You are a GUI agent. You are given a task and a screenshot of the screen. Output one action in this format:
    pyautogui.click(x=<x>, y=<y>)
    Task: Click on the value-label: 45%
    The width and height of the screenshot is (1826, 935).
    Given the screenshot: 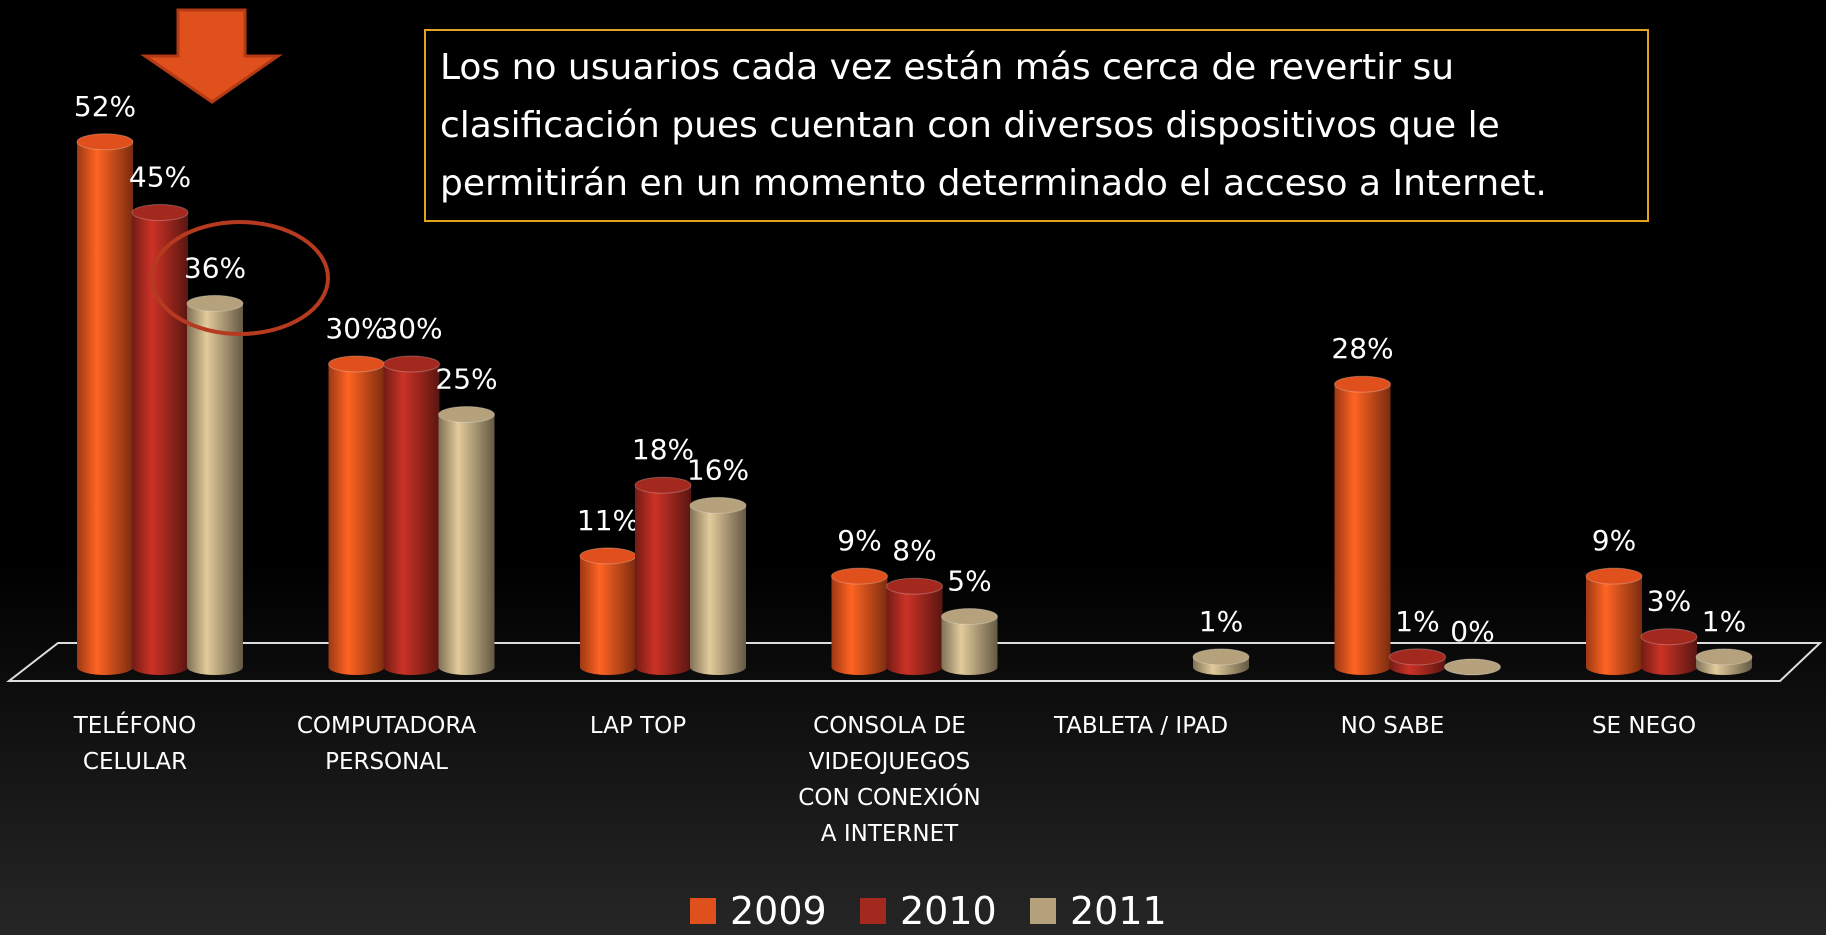 What is the action you would take?
    pyautogui.click(x=160, y=177)
    